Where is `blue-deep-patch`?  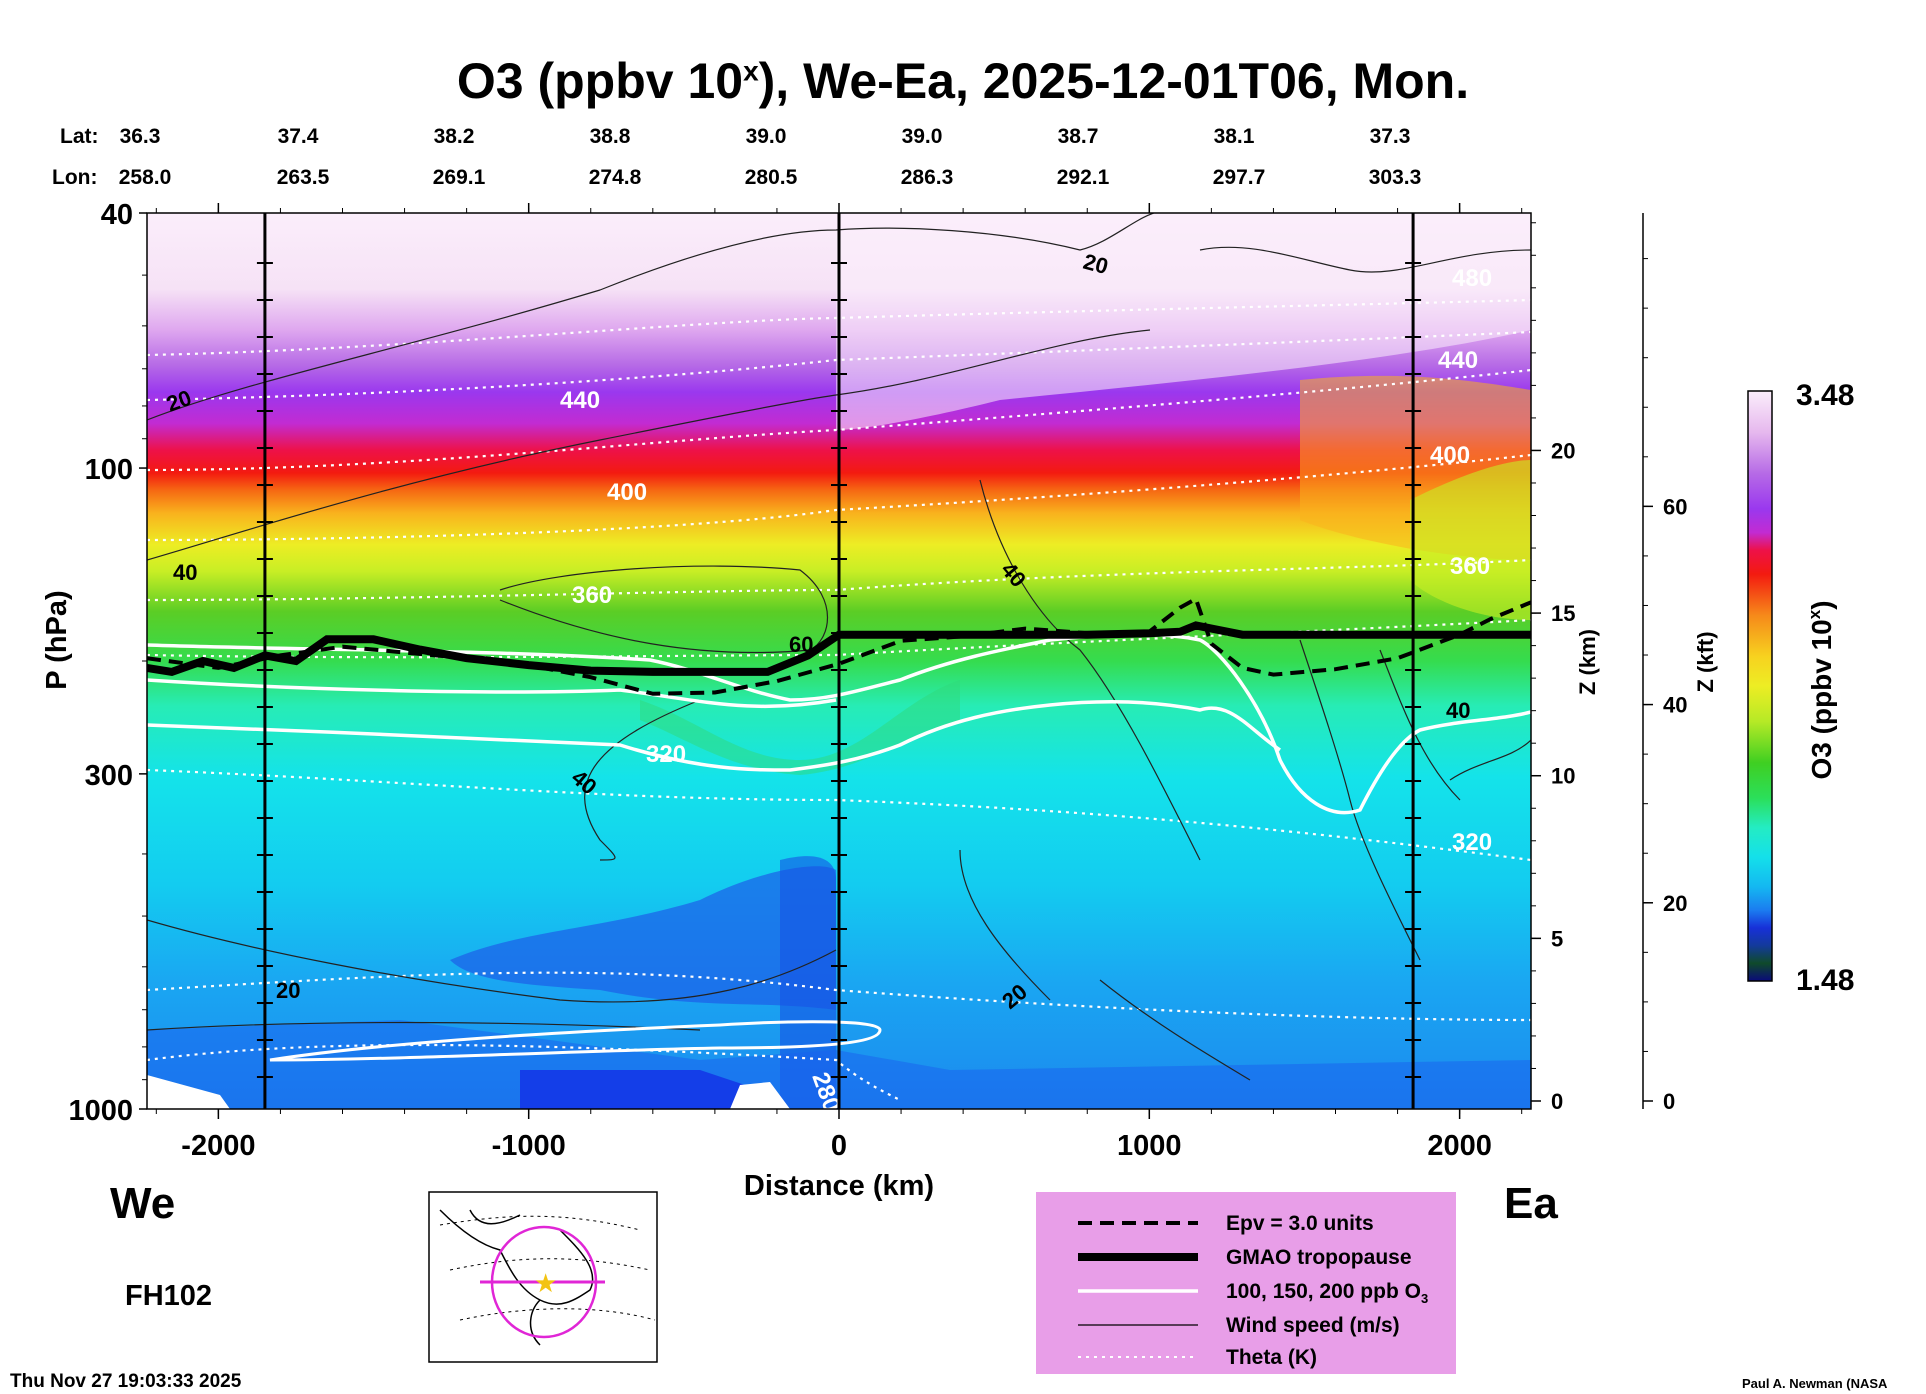
blue-deep-patch is located at coordinates (640, 1089).